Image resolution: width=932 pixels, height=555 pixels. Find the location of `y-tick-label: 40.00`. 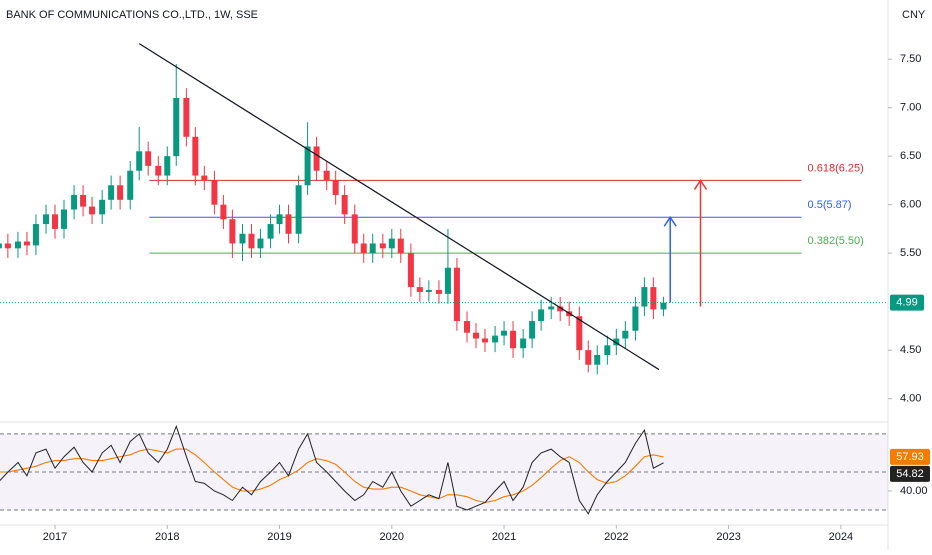

y-tick-label: 40.00 is located at coordinates (914, 491).